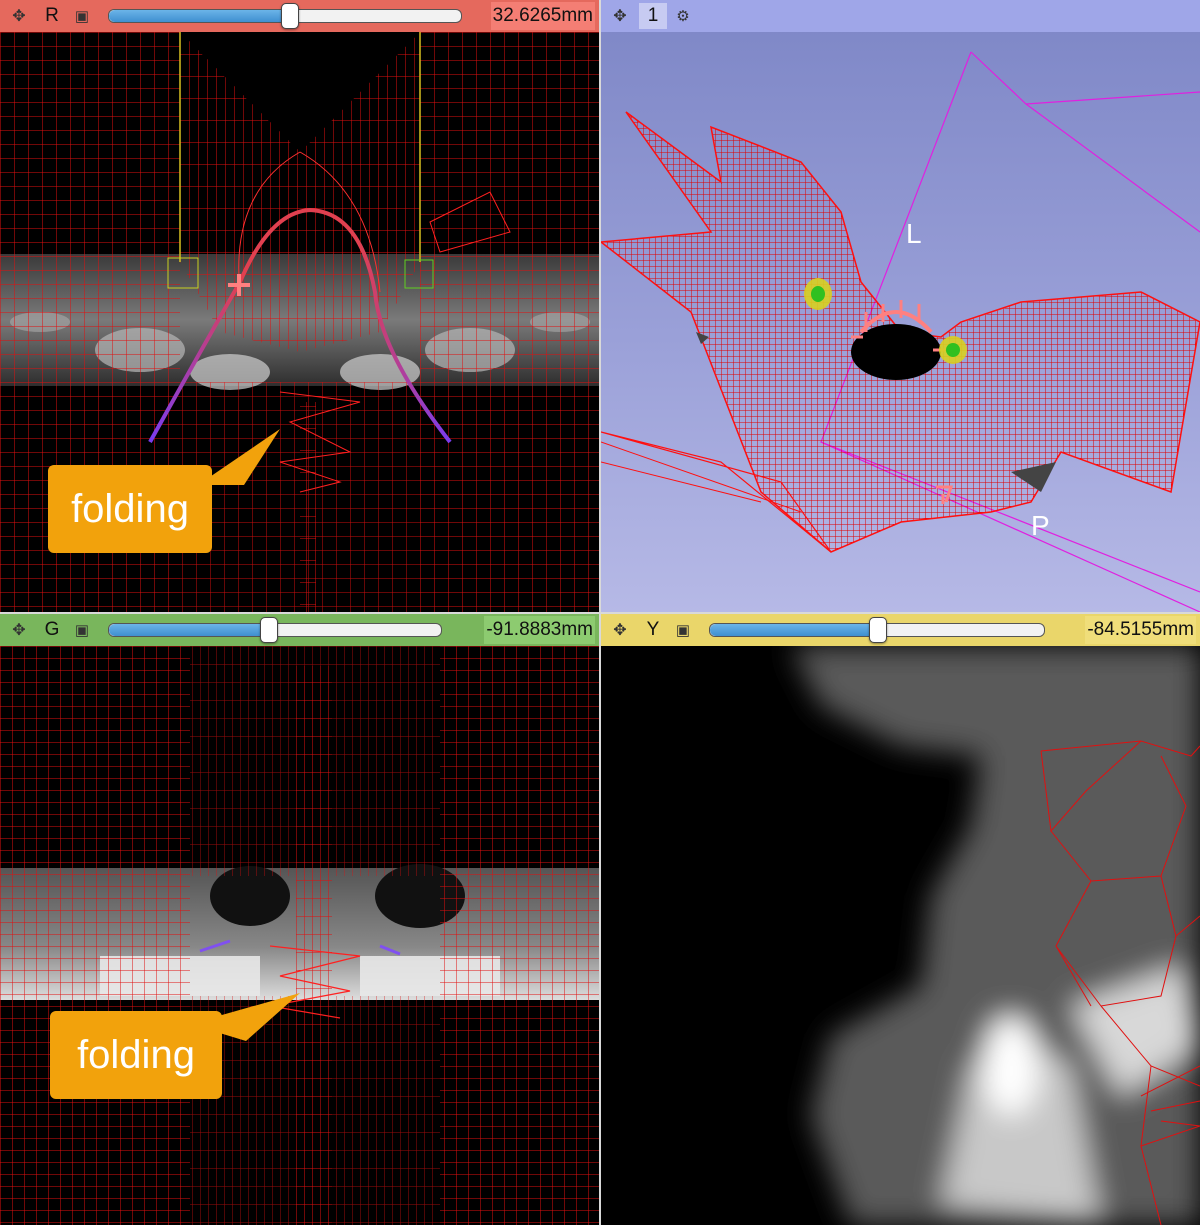 The height and width of the screenshot is (1225, 1200). What do you see at coordinates (539, 630) in the screenshot?
I see `green-slice-offset-value: -91.8883mm` at bounding box center [539, 630].